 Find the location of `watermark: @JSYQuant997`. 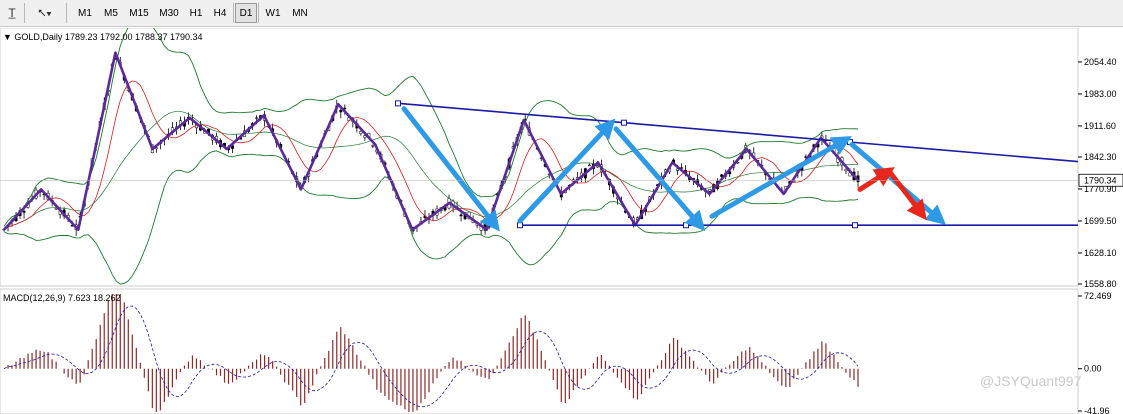

watermark: @JSYQuant997 is located at coordinates (1031, 381).